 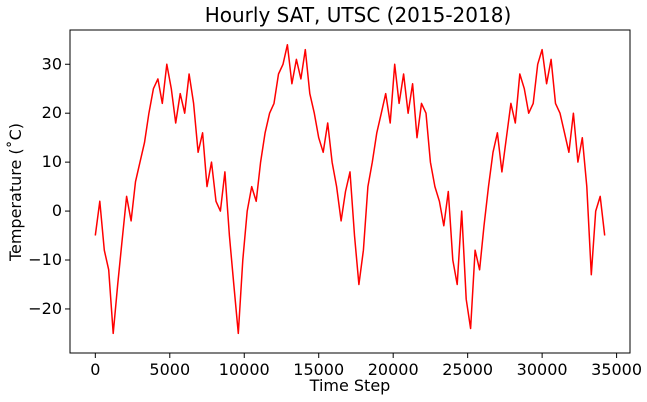 What do you see at coordinates (467, 369) in the screenshot?
I see `x-tick-label: 25000` at bounding box center [467, 369].